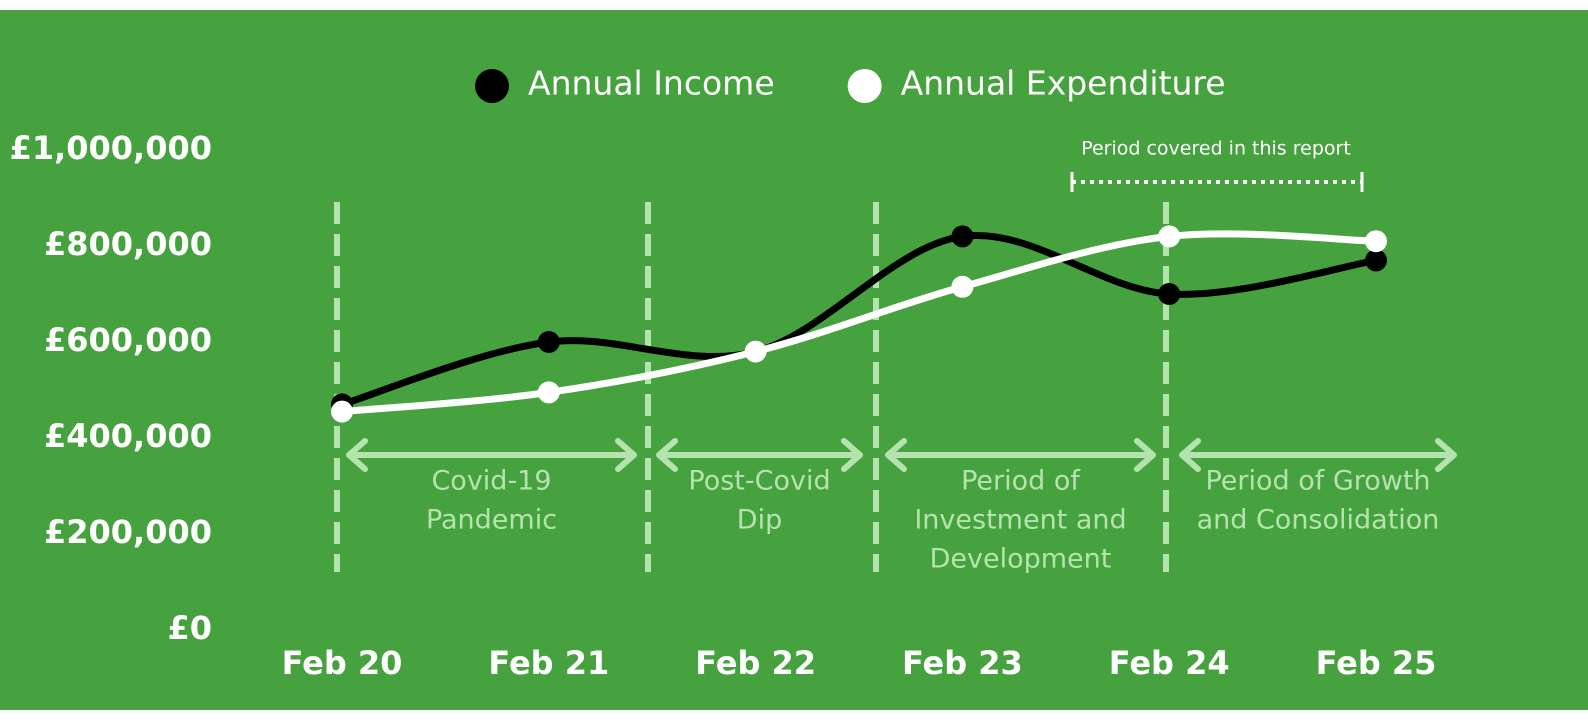 The image size is (1588, 720). I want to click on x-tick-label: Feb 22, so click(755, 663).